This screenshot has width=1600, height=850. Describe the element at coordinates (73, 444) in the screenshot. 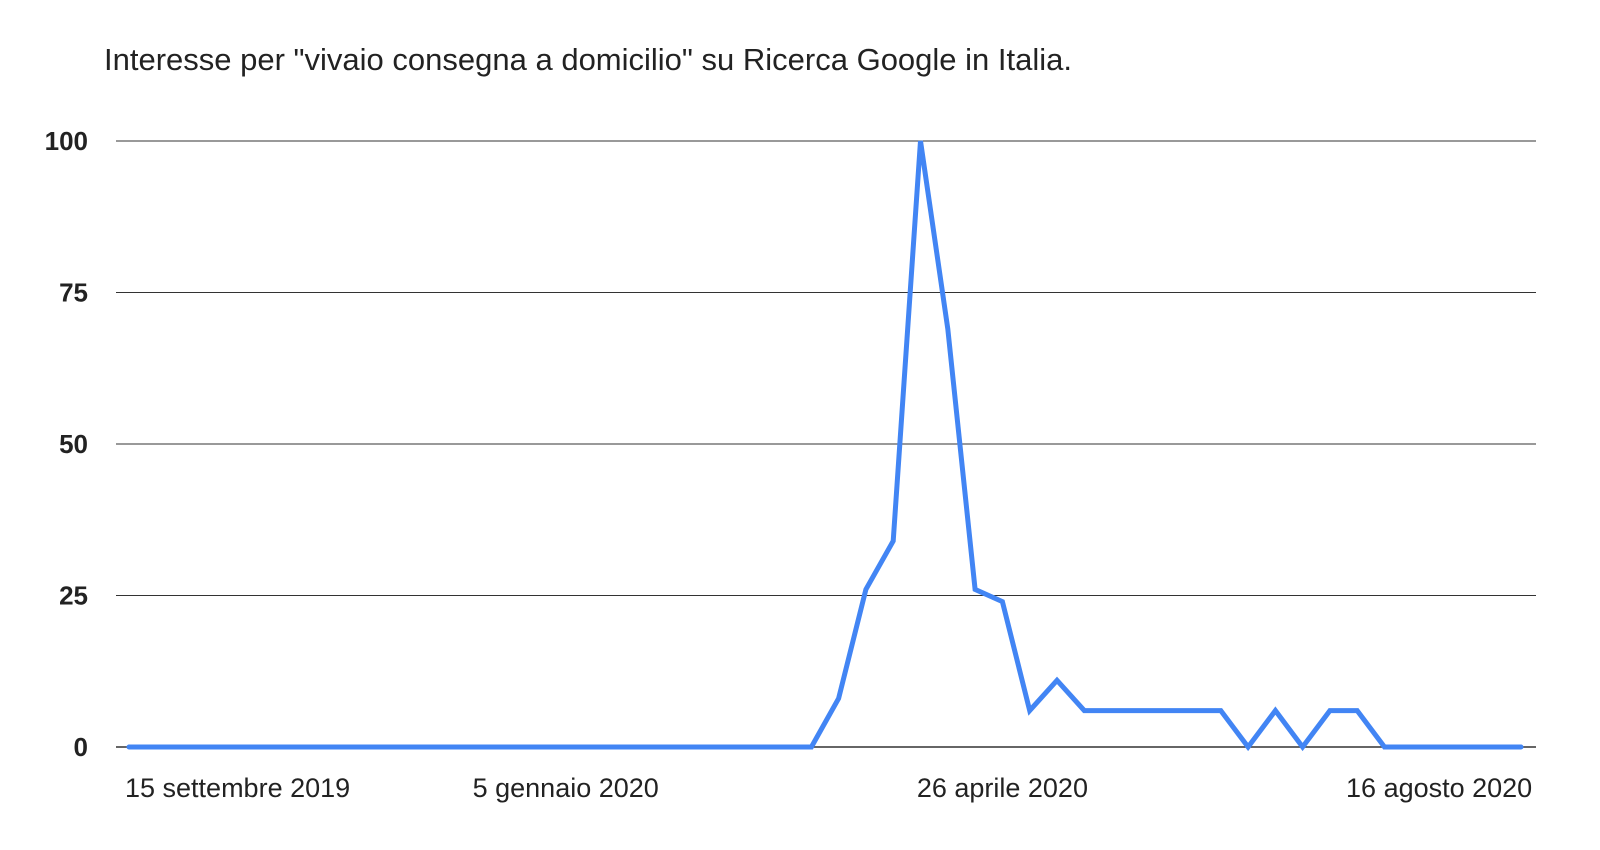

I see `y-tick-label: 50` at that location.